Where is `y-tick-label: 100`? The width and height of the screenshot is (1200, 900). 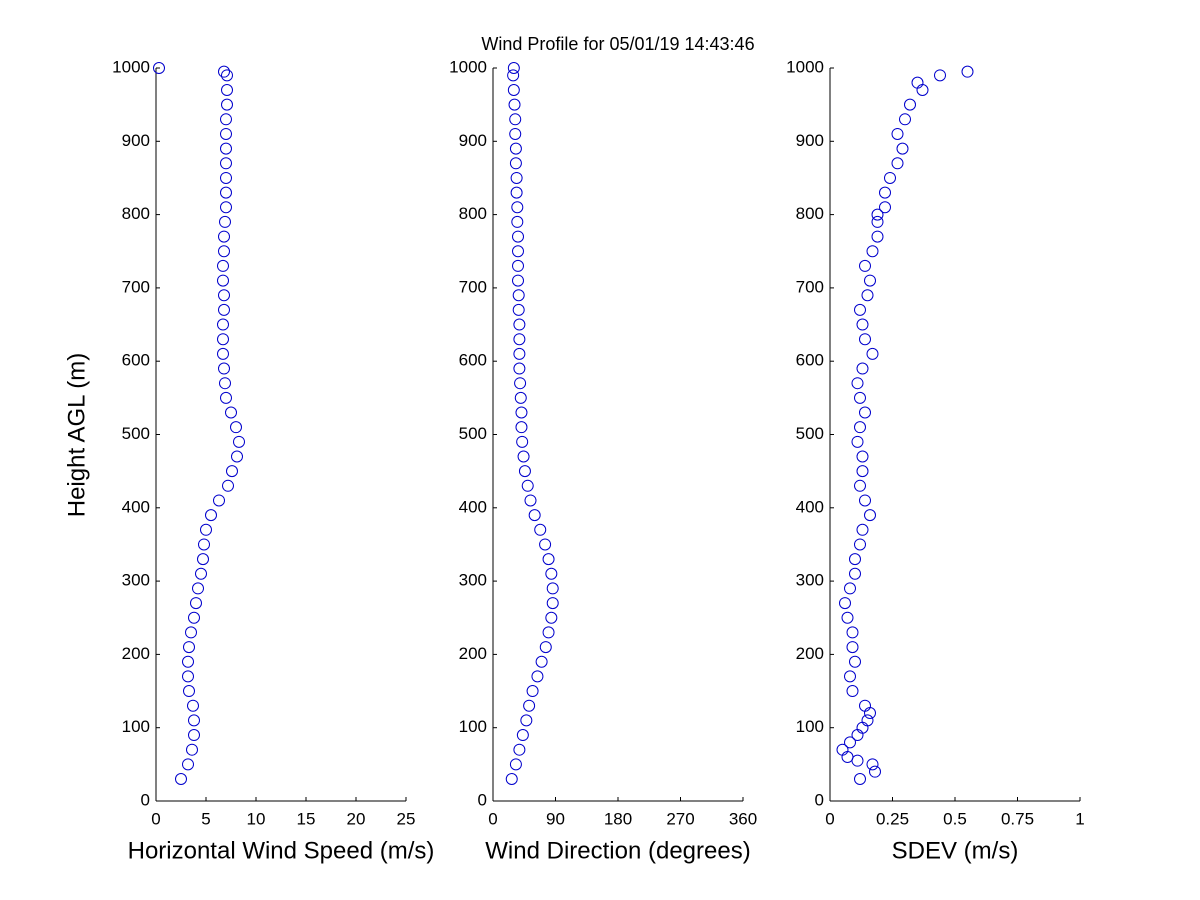 y-tick-label: 100 is located at coordinates (473, 726).